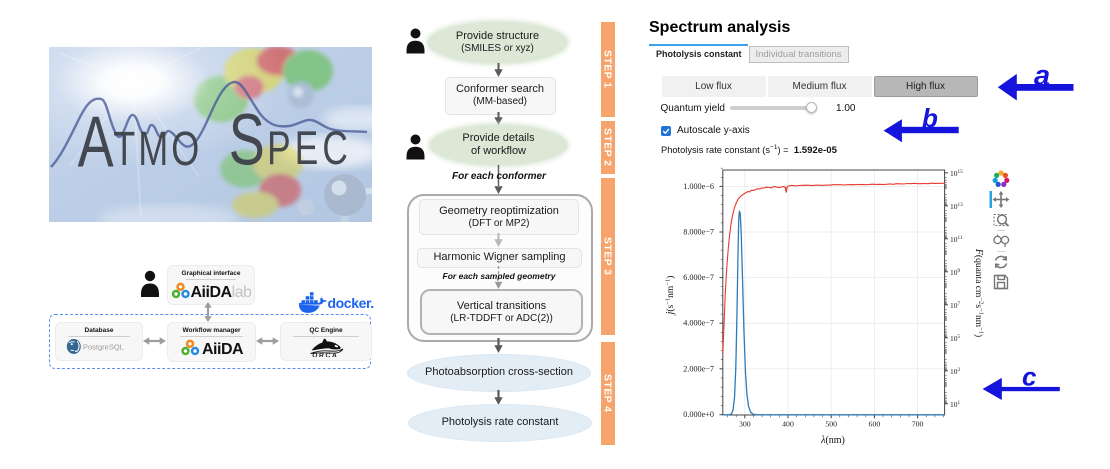 The width and height of the screenshot is (1110, 469). Describe the element at coordinates (157, 148) in the screenshot. I see `svg-text: TMO` at that location.